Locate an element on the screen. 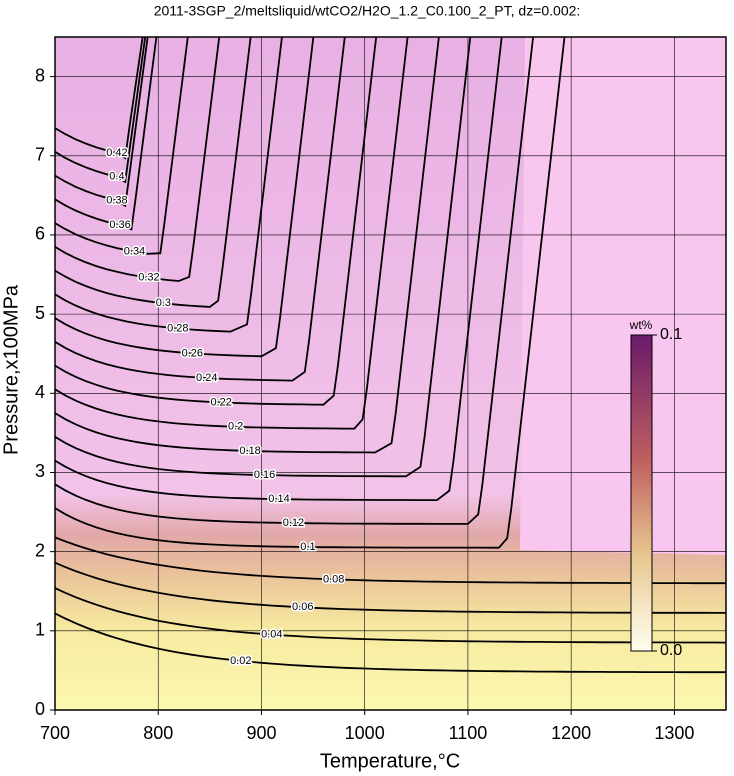  y-tick-label: 0 is located at coordinates (40, 709).